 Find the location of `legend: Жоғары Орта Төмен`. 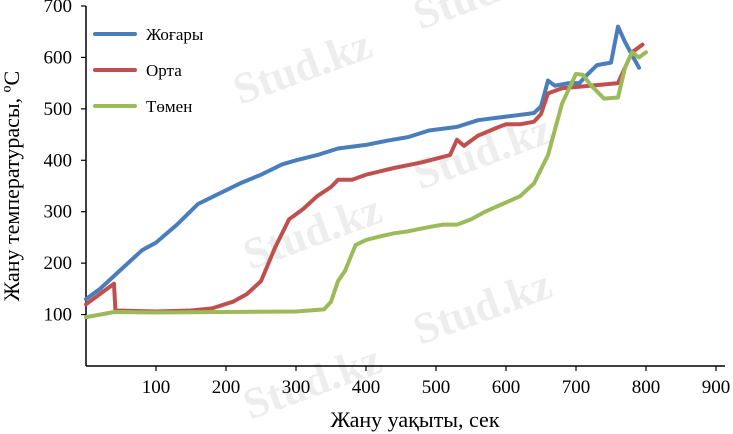

legend: Жоғары Орта Төмен is located at coordinates (148, 70).